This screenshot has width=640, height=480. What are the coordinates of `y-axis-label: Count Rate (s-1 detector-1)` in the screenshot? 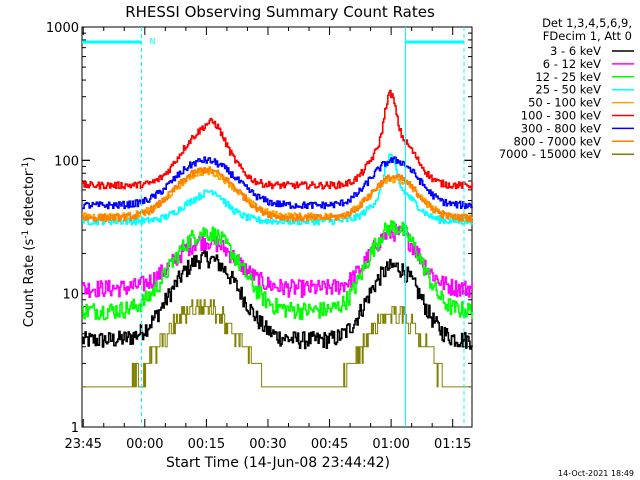 It's located at (29, 242).